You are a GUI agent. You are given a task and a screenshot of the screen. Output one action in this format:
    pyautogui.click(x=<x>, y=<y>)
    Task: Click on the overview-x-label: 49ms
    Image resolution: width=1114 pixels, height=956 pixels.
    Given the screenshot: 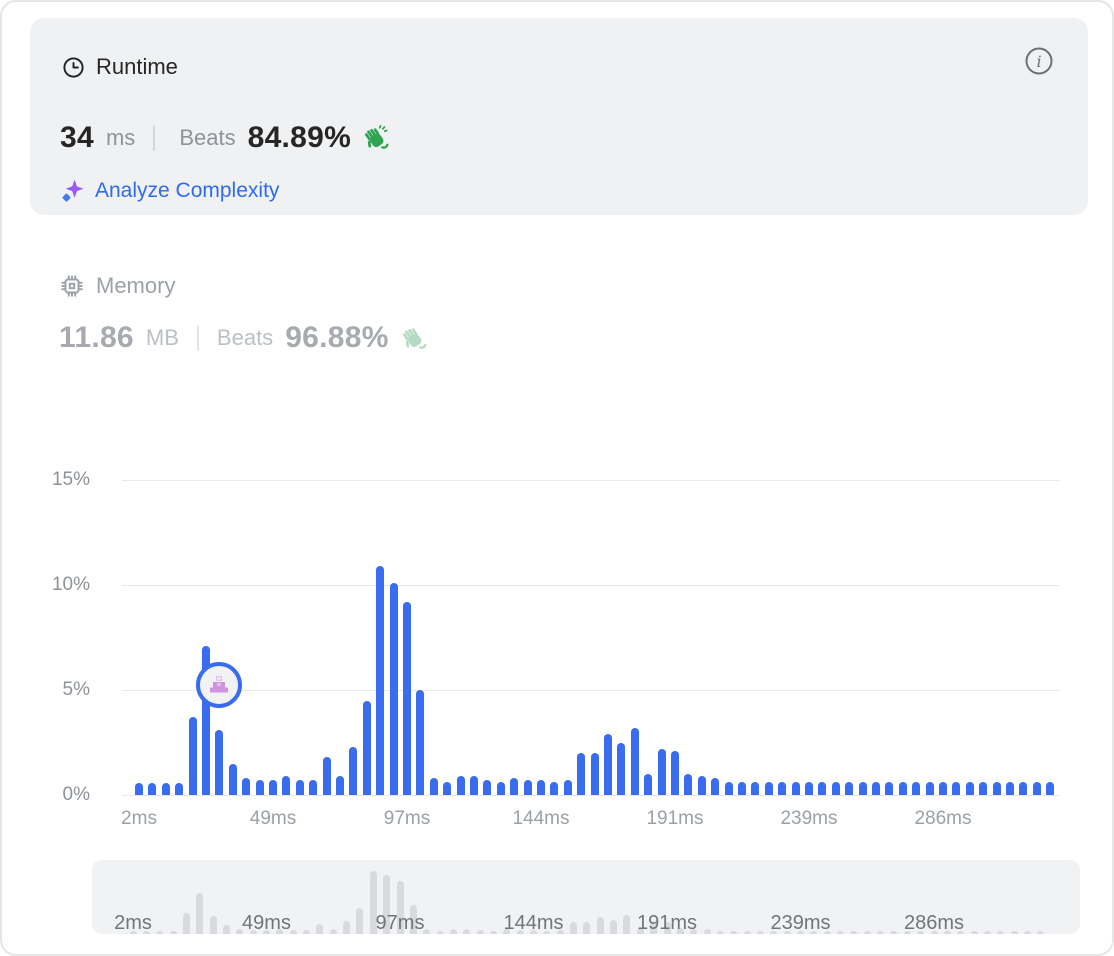 What is the action you would take?
    pyautogui.click(x=266, y=923)
    